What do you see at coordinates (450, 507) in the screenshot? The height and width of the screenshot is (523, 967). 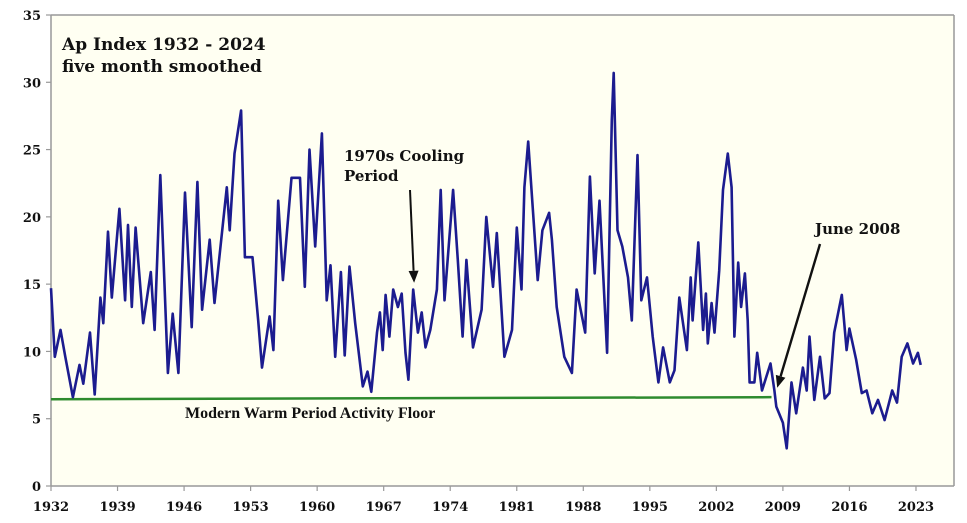 I see `x-tick-label: 1974` at bounding box center [450, 507].